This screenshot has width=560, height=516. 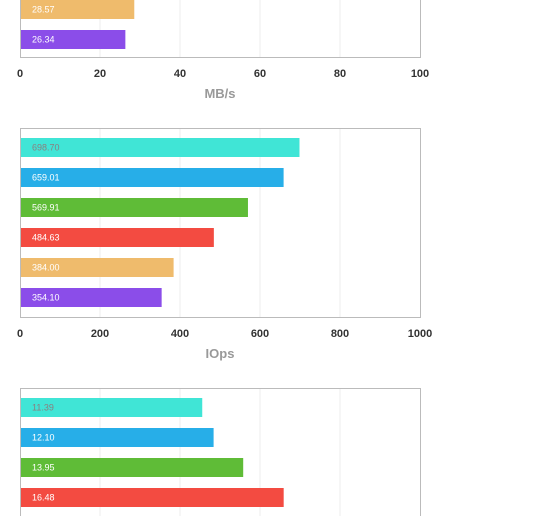 What do you see at coordinates (180, 334) in the screenshot?
I see `x-tick-label: 400` at bounding box center [180, 334].